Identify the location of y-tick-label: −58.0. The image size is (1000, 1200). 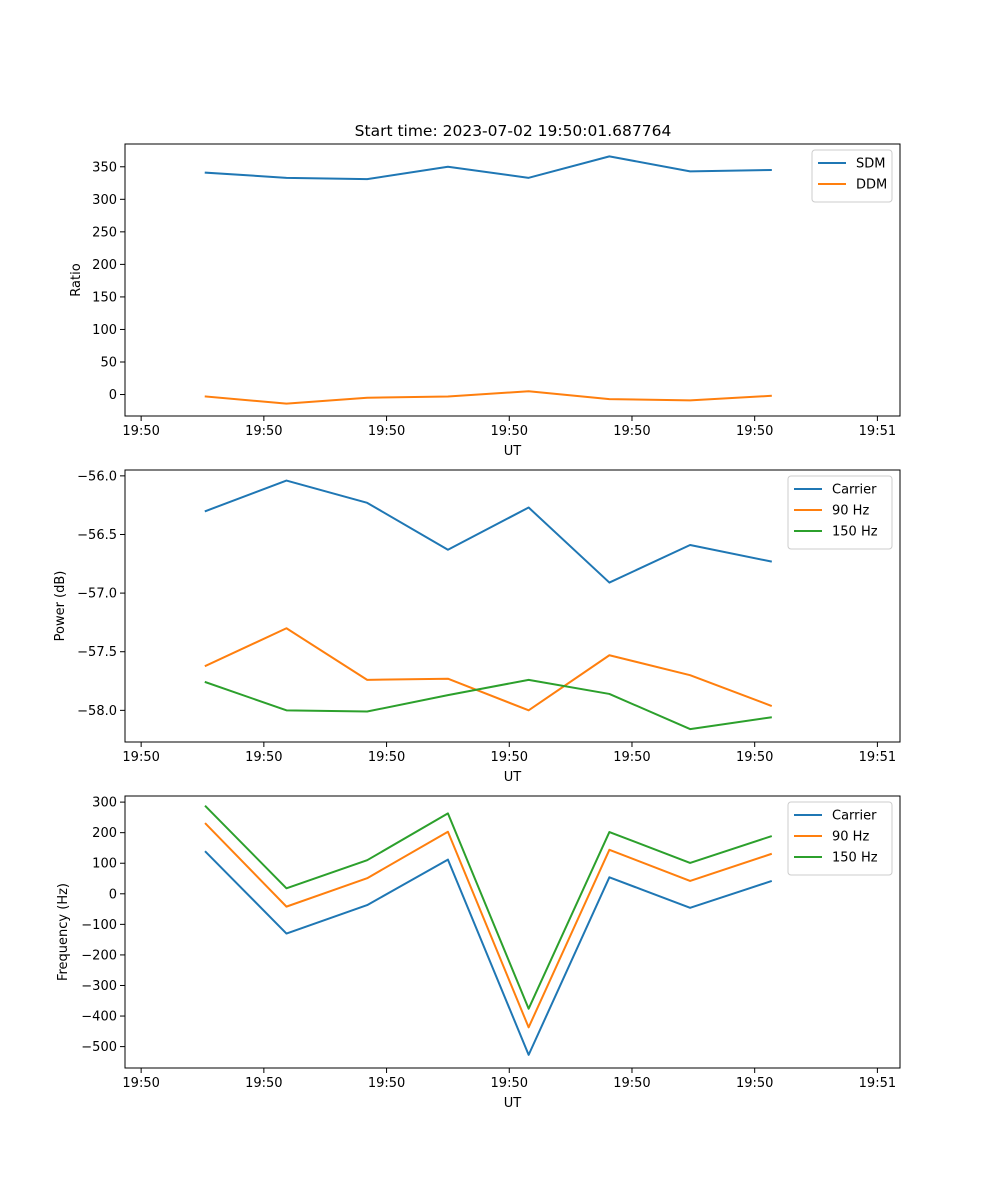
(97, 711).